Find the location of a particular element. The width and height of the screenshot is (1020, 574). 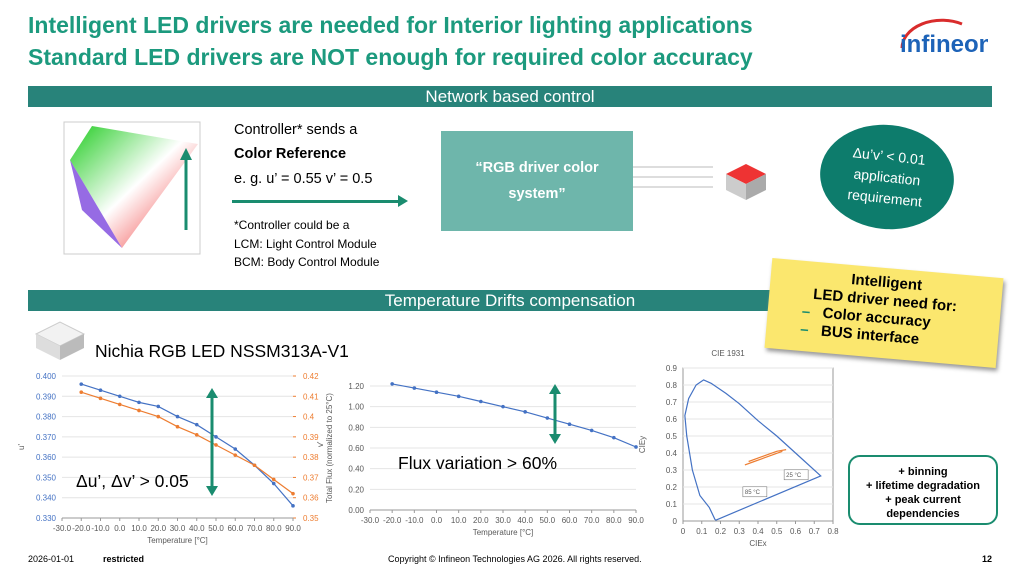

x-tick-label: 0.8 is located at coordinates (833, 531).